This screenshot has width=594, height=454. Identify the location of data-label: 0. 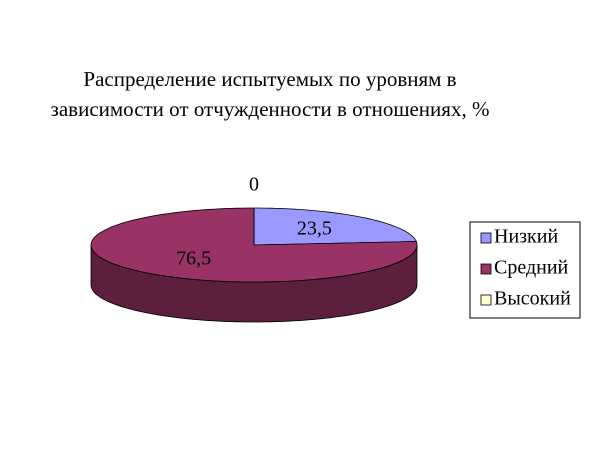
(254, 185).